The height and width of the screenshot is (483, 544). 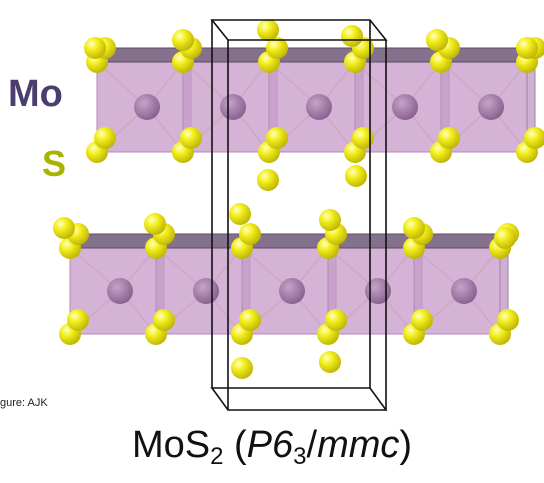 I want to click on sulfur-label: S, so click(x=54, y=163).